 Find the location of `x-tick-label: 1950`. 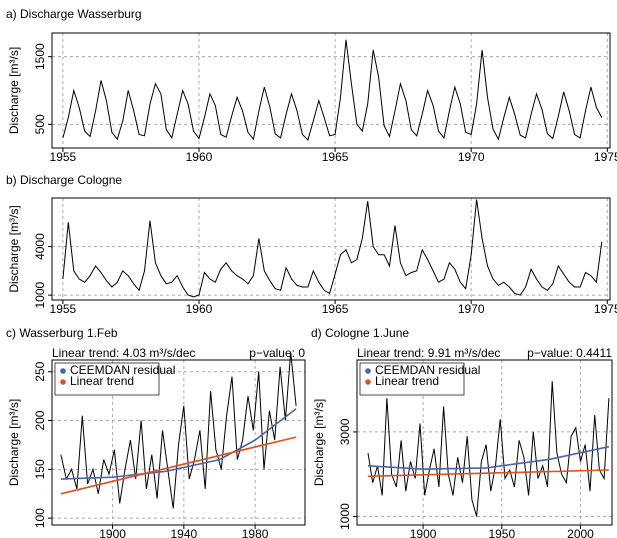

x-tick-label: 1950 is located at coordinates (501, 532).